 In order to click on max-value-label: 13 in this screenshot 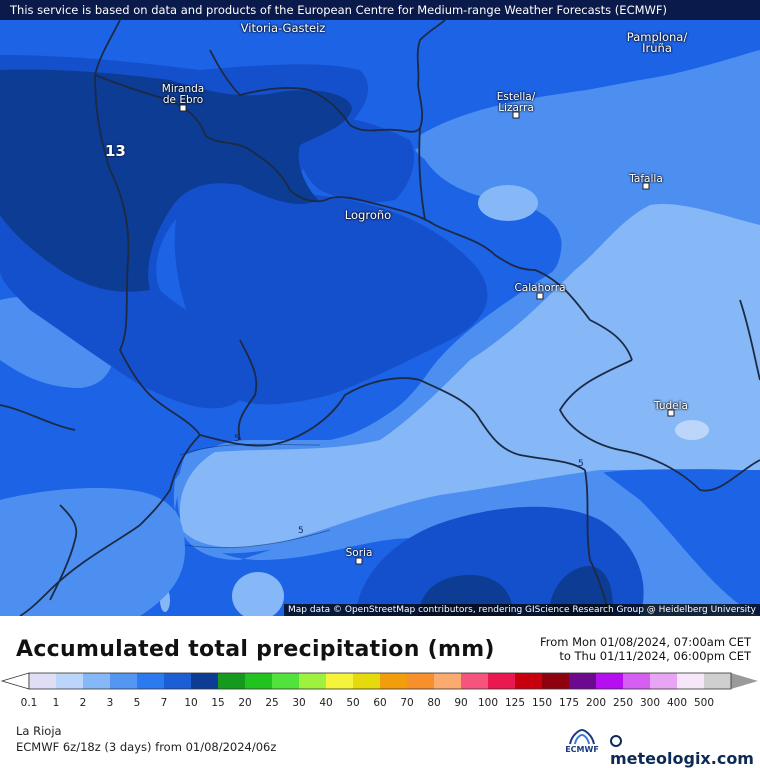, I will do `click(115, 151)`.